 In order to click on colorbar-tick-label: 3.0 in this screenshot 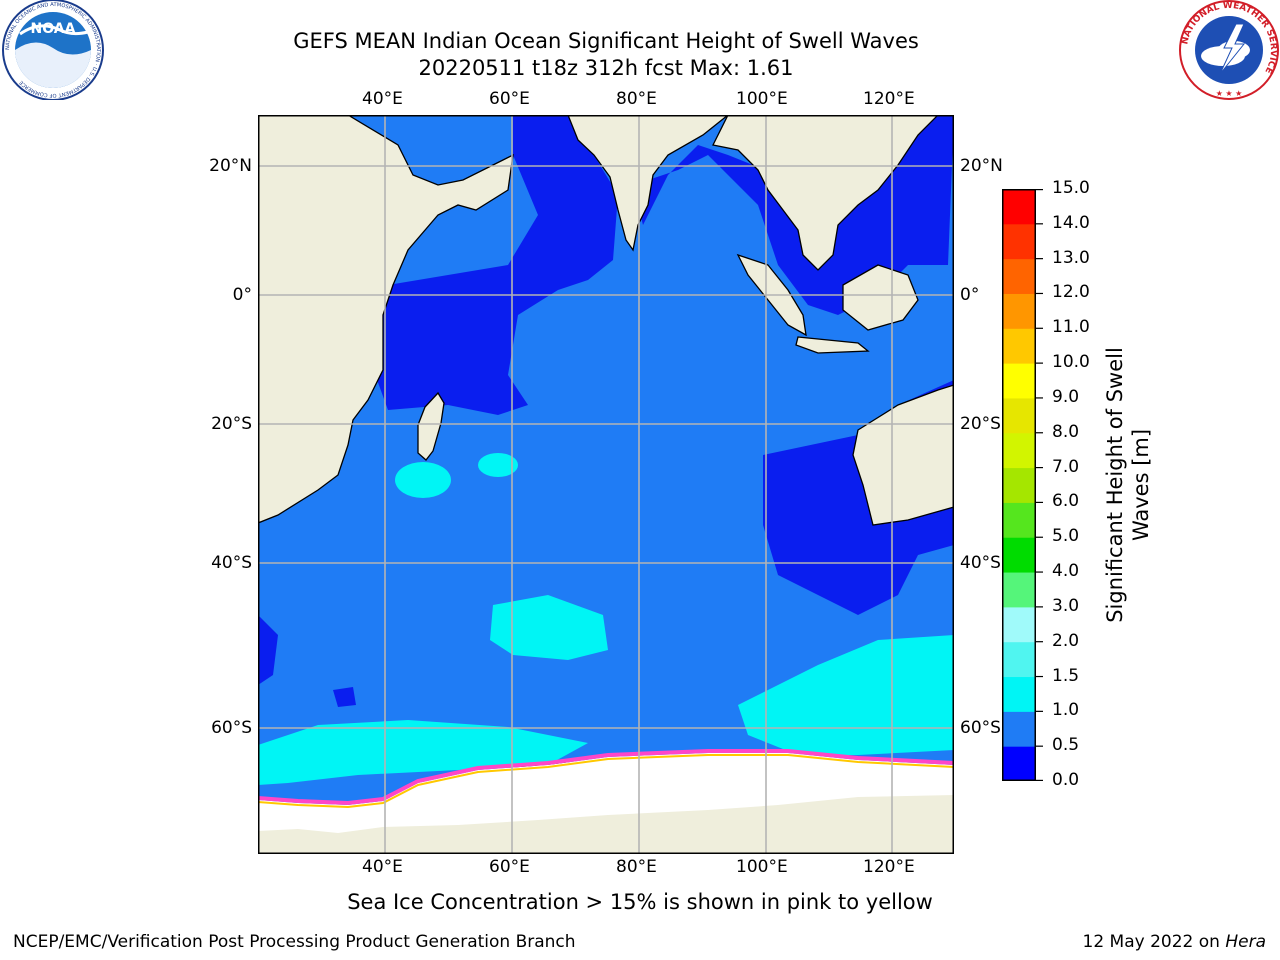, I will do `click(1066, 605)`.